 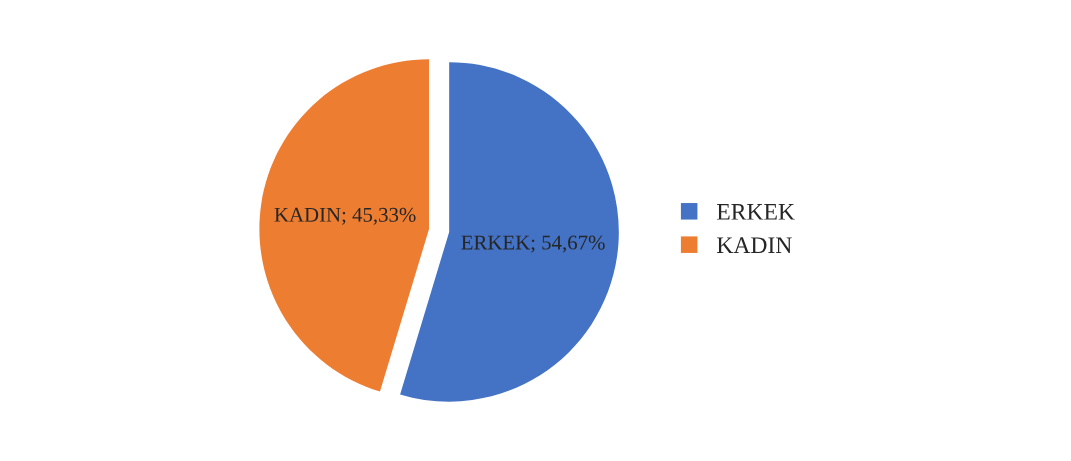 I want to click on legend-label: KADIN, so click(x=754, y=245).